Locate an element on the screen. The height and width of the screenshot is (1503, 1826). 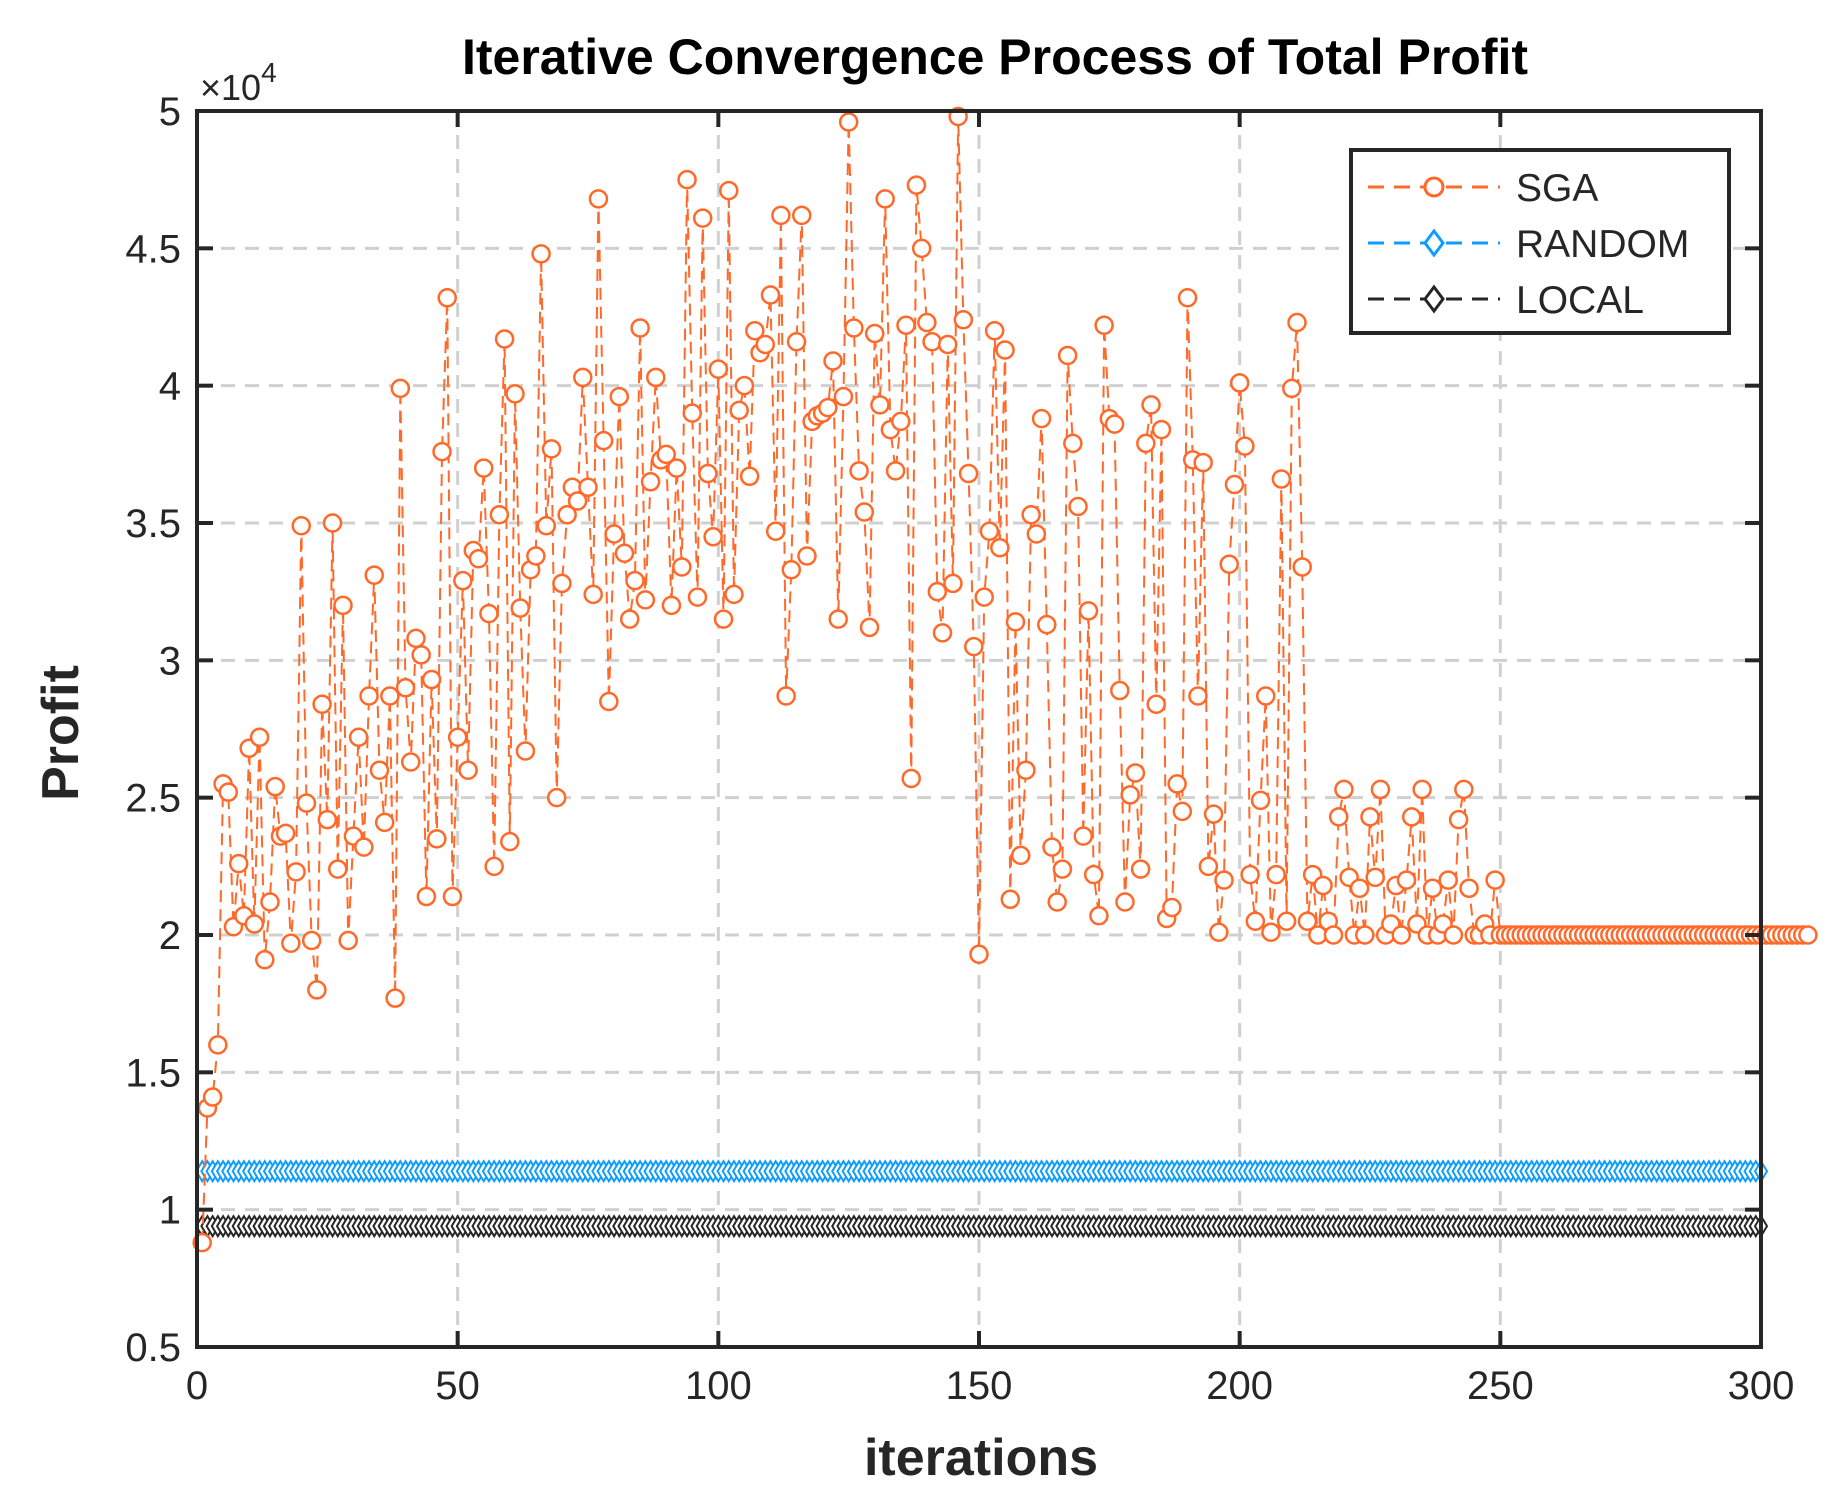
y-tick-label: 4.5 is located at coordinates (153, 249).